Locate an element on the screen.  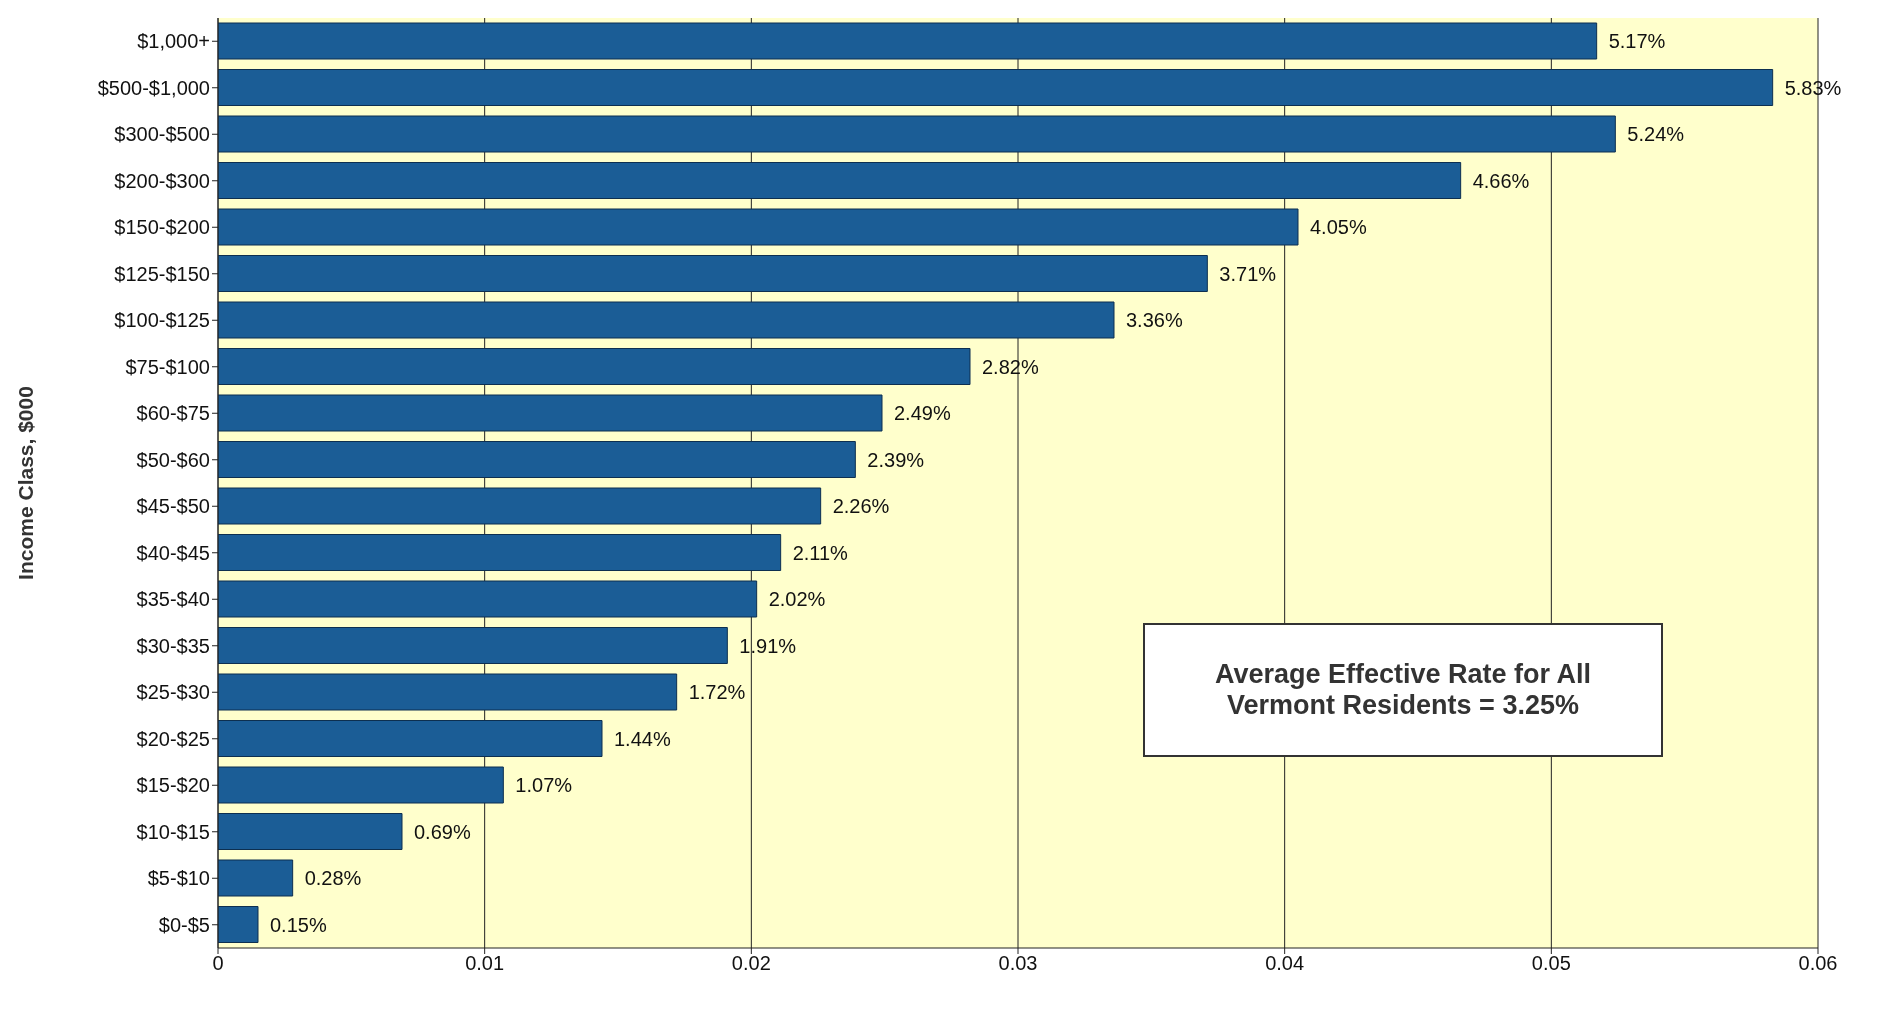
y-tick-label: $50-$60 is located at coordinates (173, 459).